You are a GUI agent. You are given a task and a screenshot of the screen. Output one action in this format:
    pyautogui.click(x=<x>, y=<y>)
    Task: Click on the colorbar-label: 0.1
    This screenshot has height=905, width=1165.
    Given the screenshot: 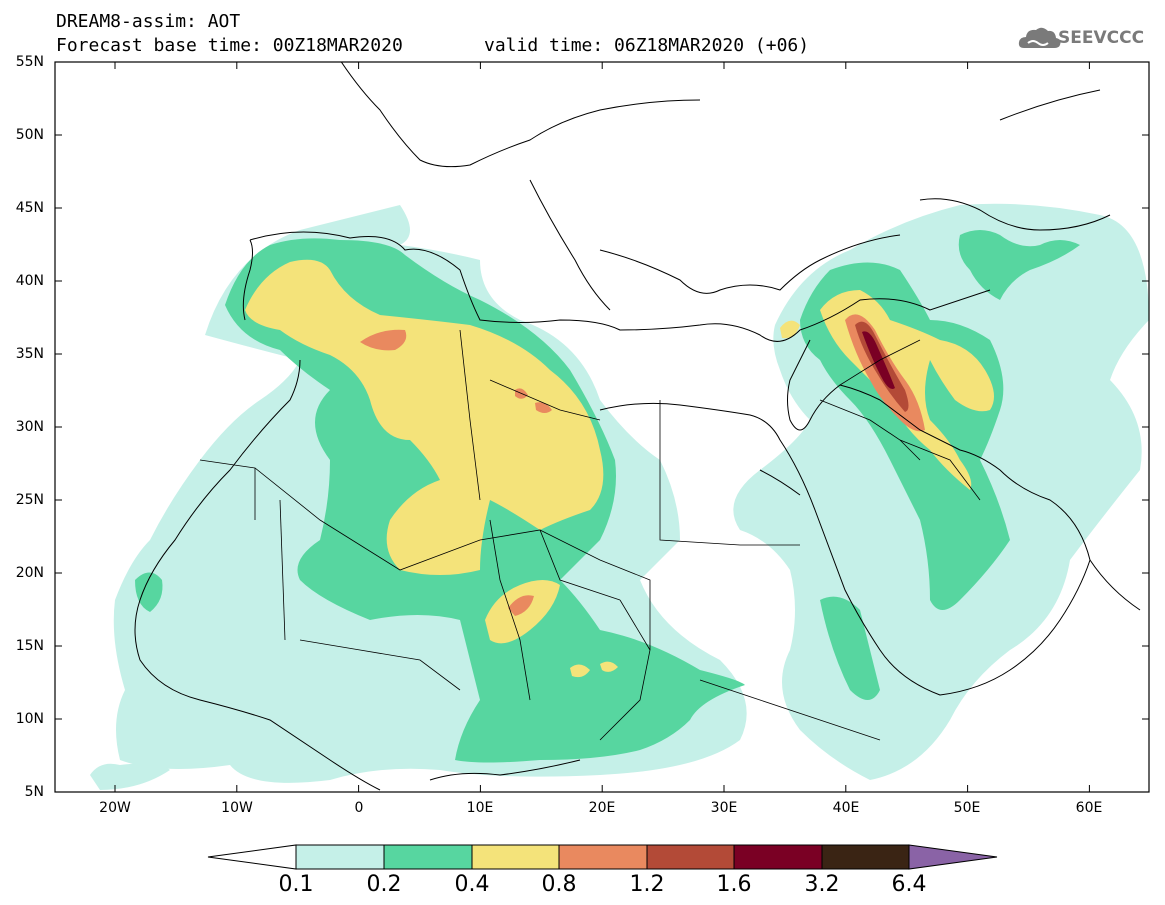 What is the action you would take?
    pyautogui.click(x=296, y=884)
    